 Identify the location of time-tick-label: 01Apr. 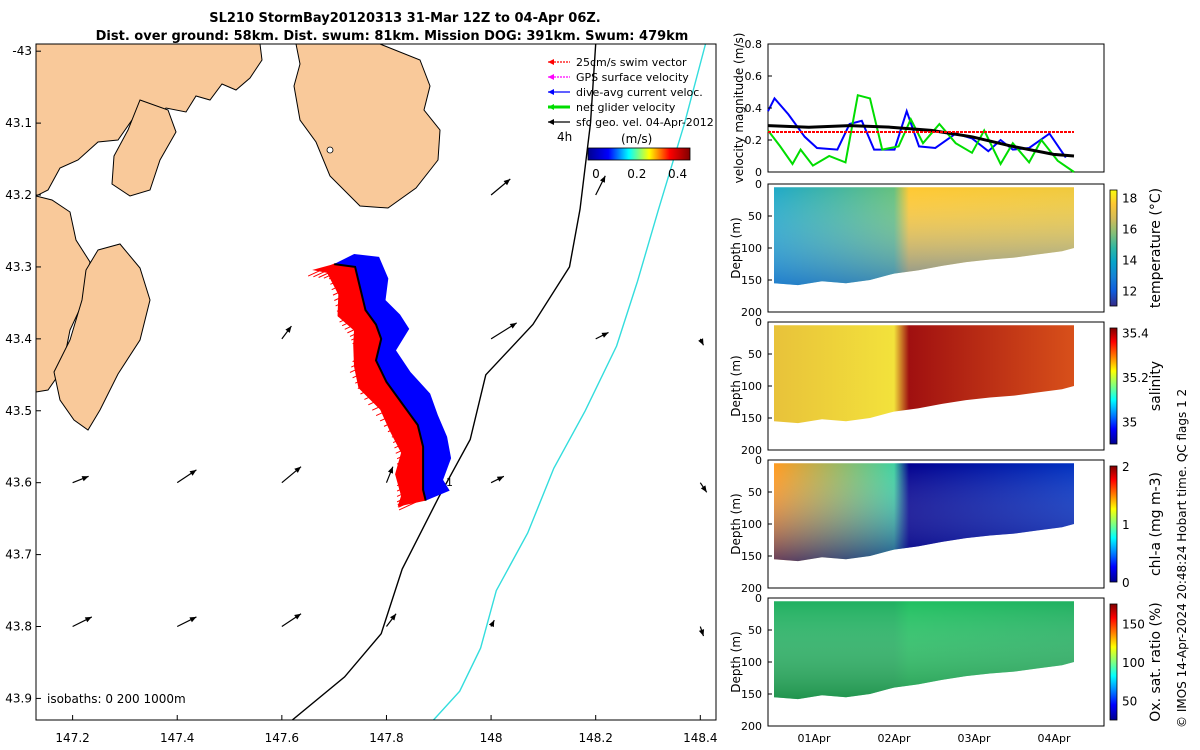
(814, 738).